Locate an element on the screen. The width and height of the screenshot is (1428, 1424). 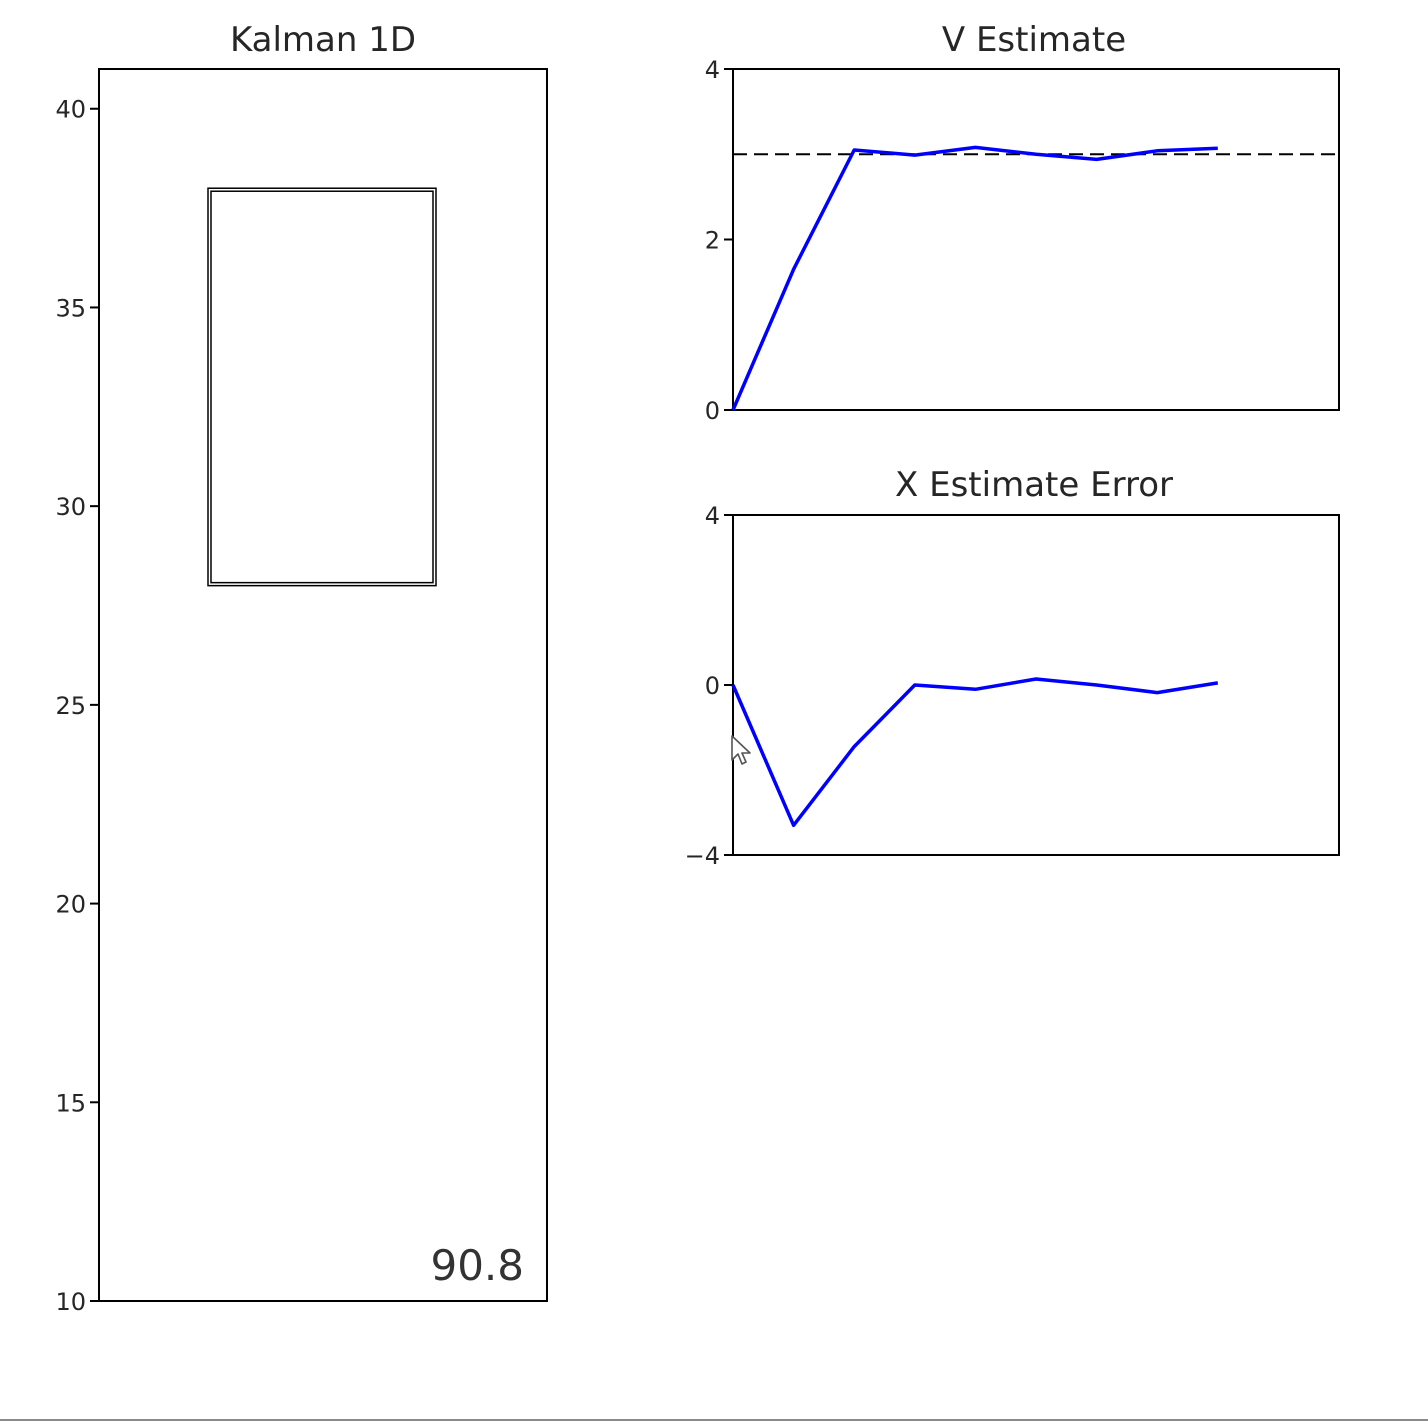
kalman-y-tick-label: 35 is located at coordinates (70, 308).